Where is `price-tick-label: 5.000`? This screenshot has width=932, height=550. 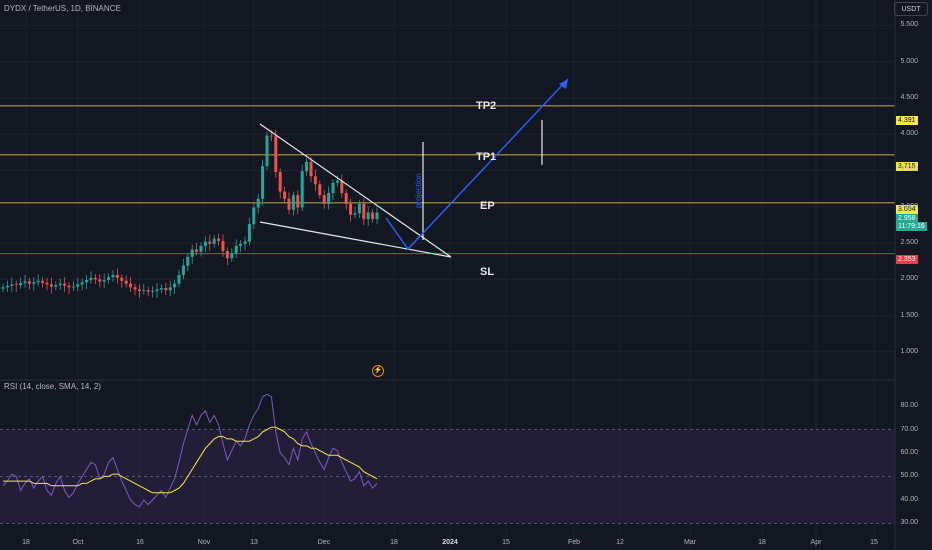 price-tick-label: 5.000 is located at coordinates (909, 61).